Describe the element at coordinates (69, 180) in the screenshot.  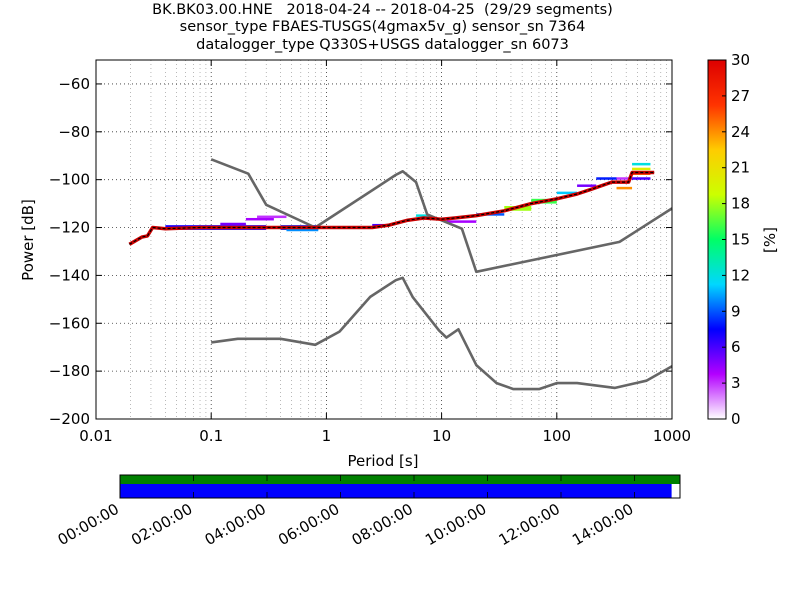
I see `y-tick-label: −100` at that location.